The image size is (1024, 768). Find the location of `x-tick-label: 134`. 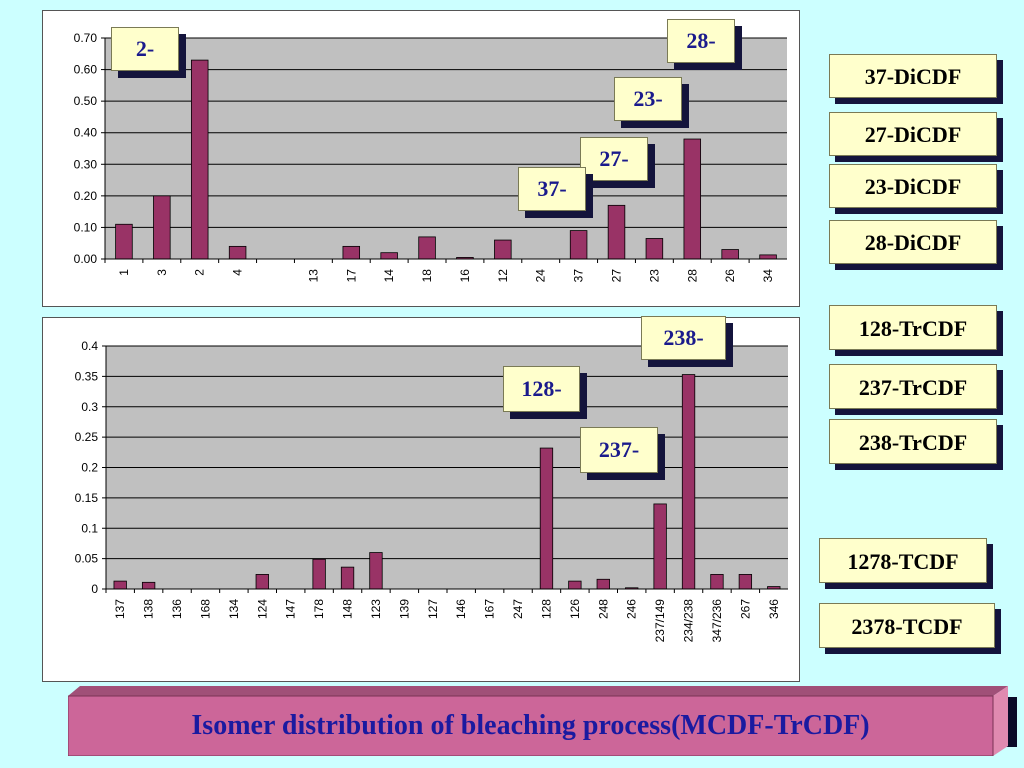

x-tick-label: 134 is located at coordinates (234, 609).